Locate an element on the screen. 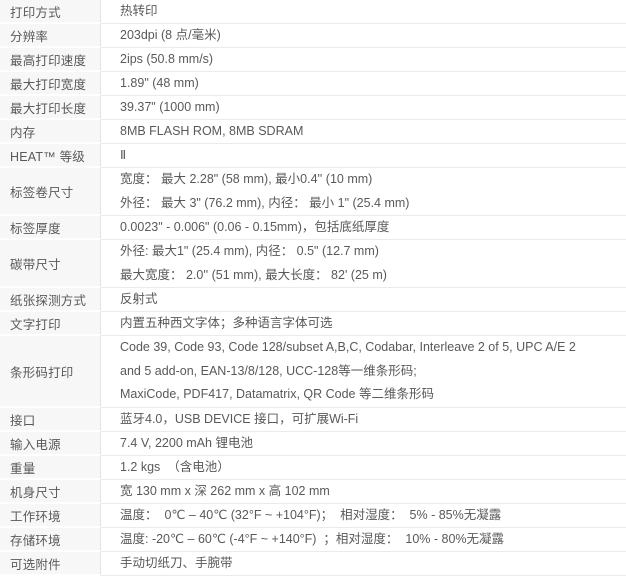 The width and height of the screenshot is (626, 576). spec-label: 接口 is located at coordinates (50, 420).